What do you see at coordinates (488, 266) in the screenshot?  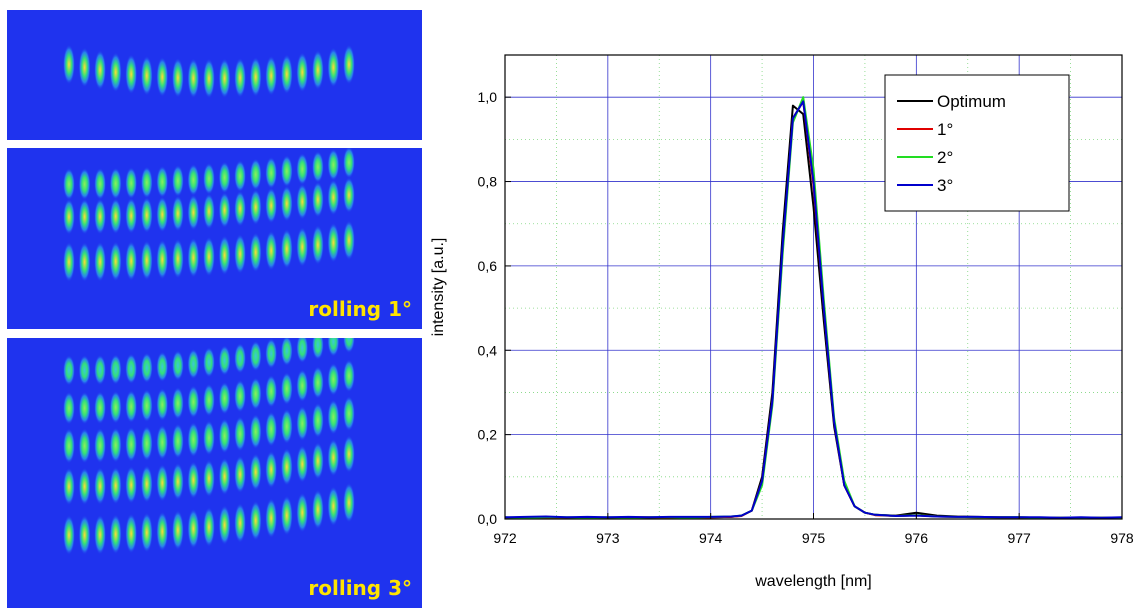 I see `y-tick-label: 0,6` at bounding box center [488, 266].